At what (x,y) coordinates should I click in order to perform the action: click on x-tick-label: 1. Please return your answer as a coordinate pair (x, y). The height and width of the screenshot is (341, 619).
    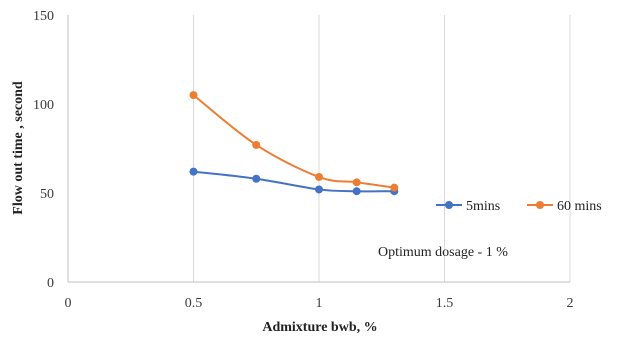
    Looking at the image, I should click on (319, 303).